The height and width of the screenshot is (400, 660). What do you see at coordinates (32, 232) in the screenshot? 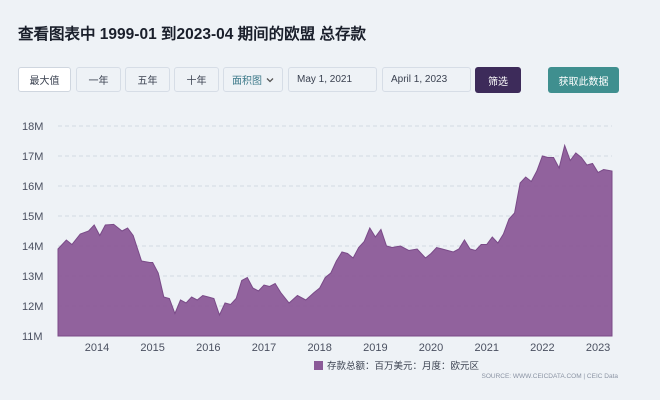
I see `y-axis: 11M 12M 13M 14M 15M 16M 17M 18M` at bounding box center [32, 232].